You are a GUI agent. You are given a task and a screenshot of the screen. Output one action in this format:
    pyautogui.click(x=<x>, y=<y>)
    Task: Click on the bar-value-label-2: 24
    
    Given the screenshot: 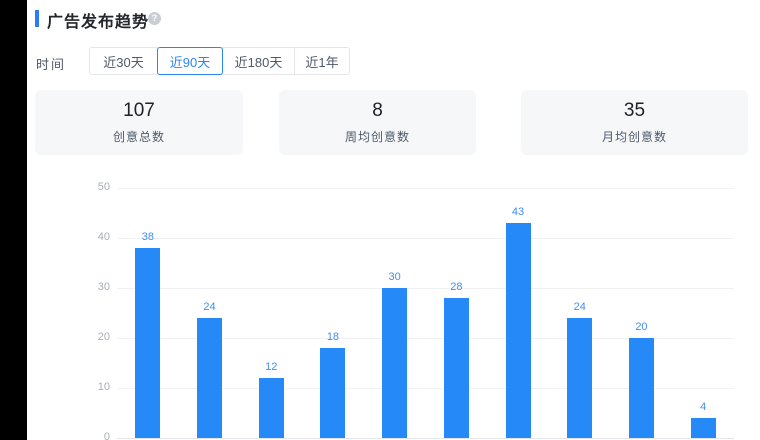 What is the action you would take?
    pyautogui.click(x=209, y=307)
    